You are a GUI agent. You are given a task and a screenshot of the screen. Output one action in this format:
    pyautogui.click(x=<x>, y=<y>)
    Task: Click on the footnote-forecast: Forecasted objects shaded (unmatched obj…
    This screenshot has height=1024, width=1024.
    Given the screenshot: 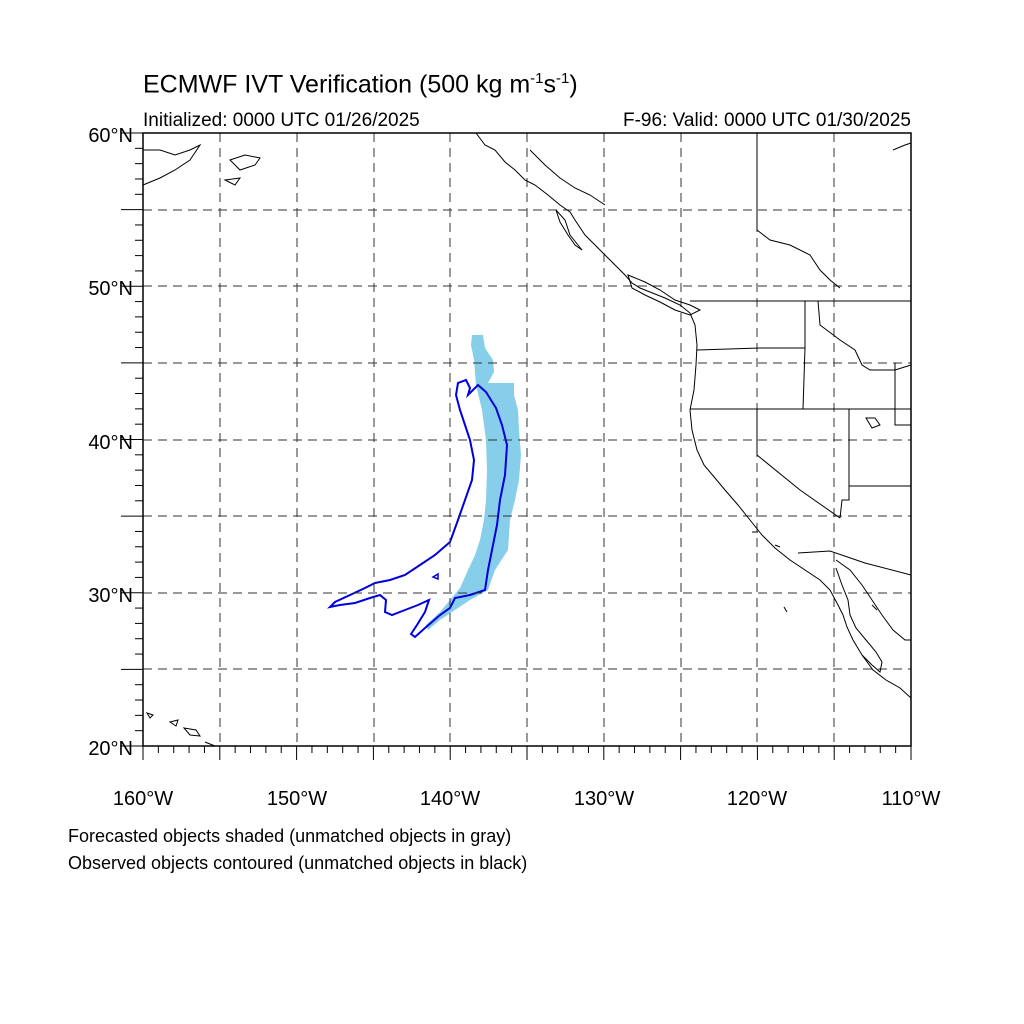 What is the action you would take?
    pyautogui.click(x=290, y=836)
    